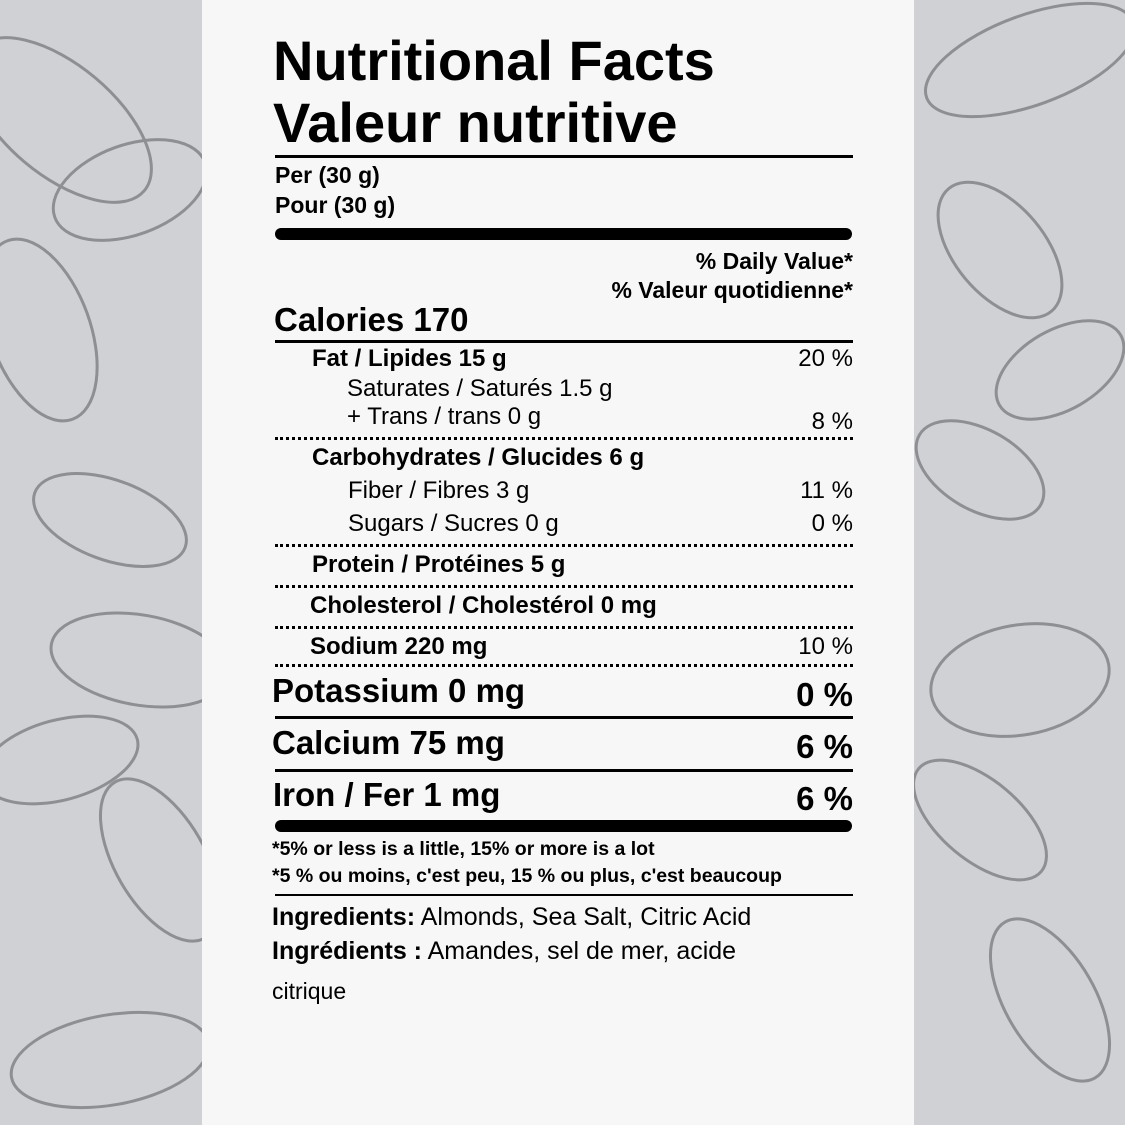  I want to click on ingredients-fr-label: Ingrédients :, so click(347, 951).